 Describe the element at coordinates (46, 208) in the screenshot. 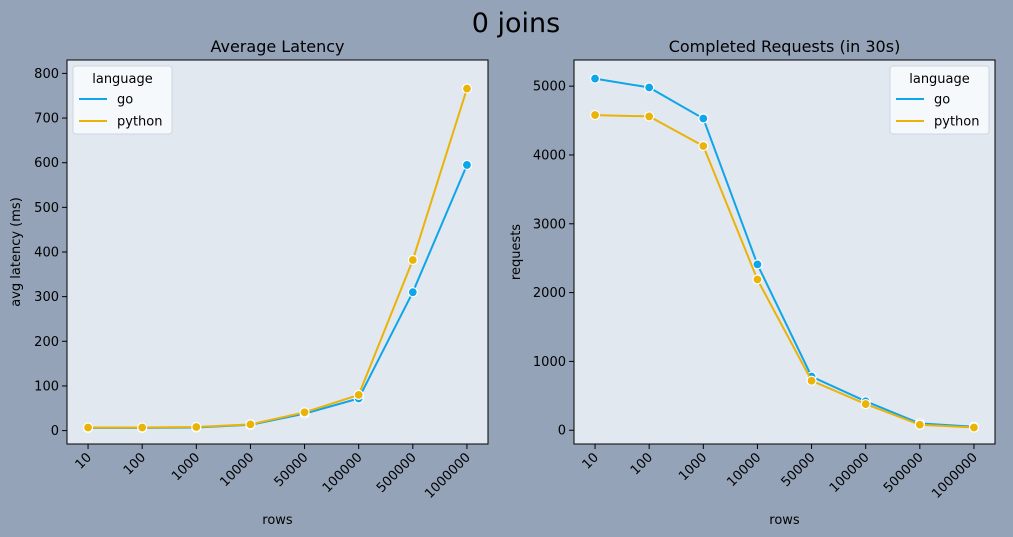

I see `y-tick-label: 500` at that location.